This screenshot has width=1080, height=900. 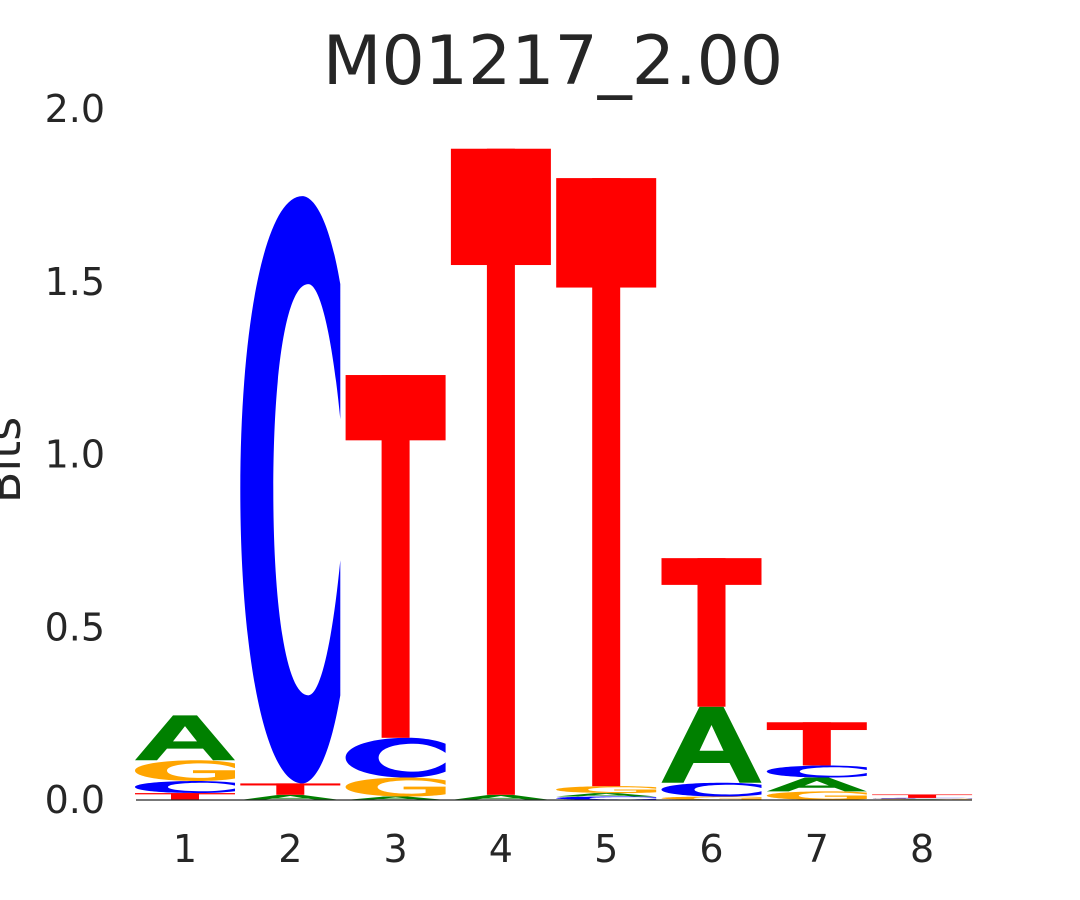 I want to click on y-axis-label: Bits, so click(x=15, y=460).